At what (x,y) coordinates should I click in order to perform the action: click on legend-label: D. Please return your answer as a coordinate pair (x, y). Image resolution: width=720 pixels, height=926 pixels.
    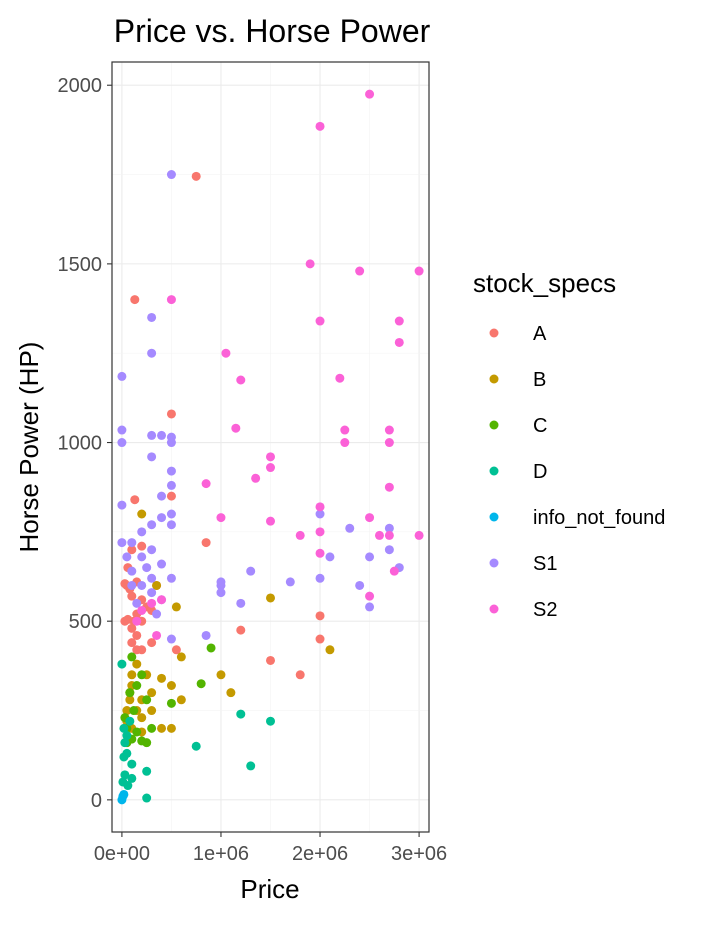
    Looking at the image, I should click on (540, 472).